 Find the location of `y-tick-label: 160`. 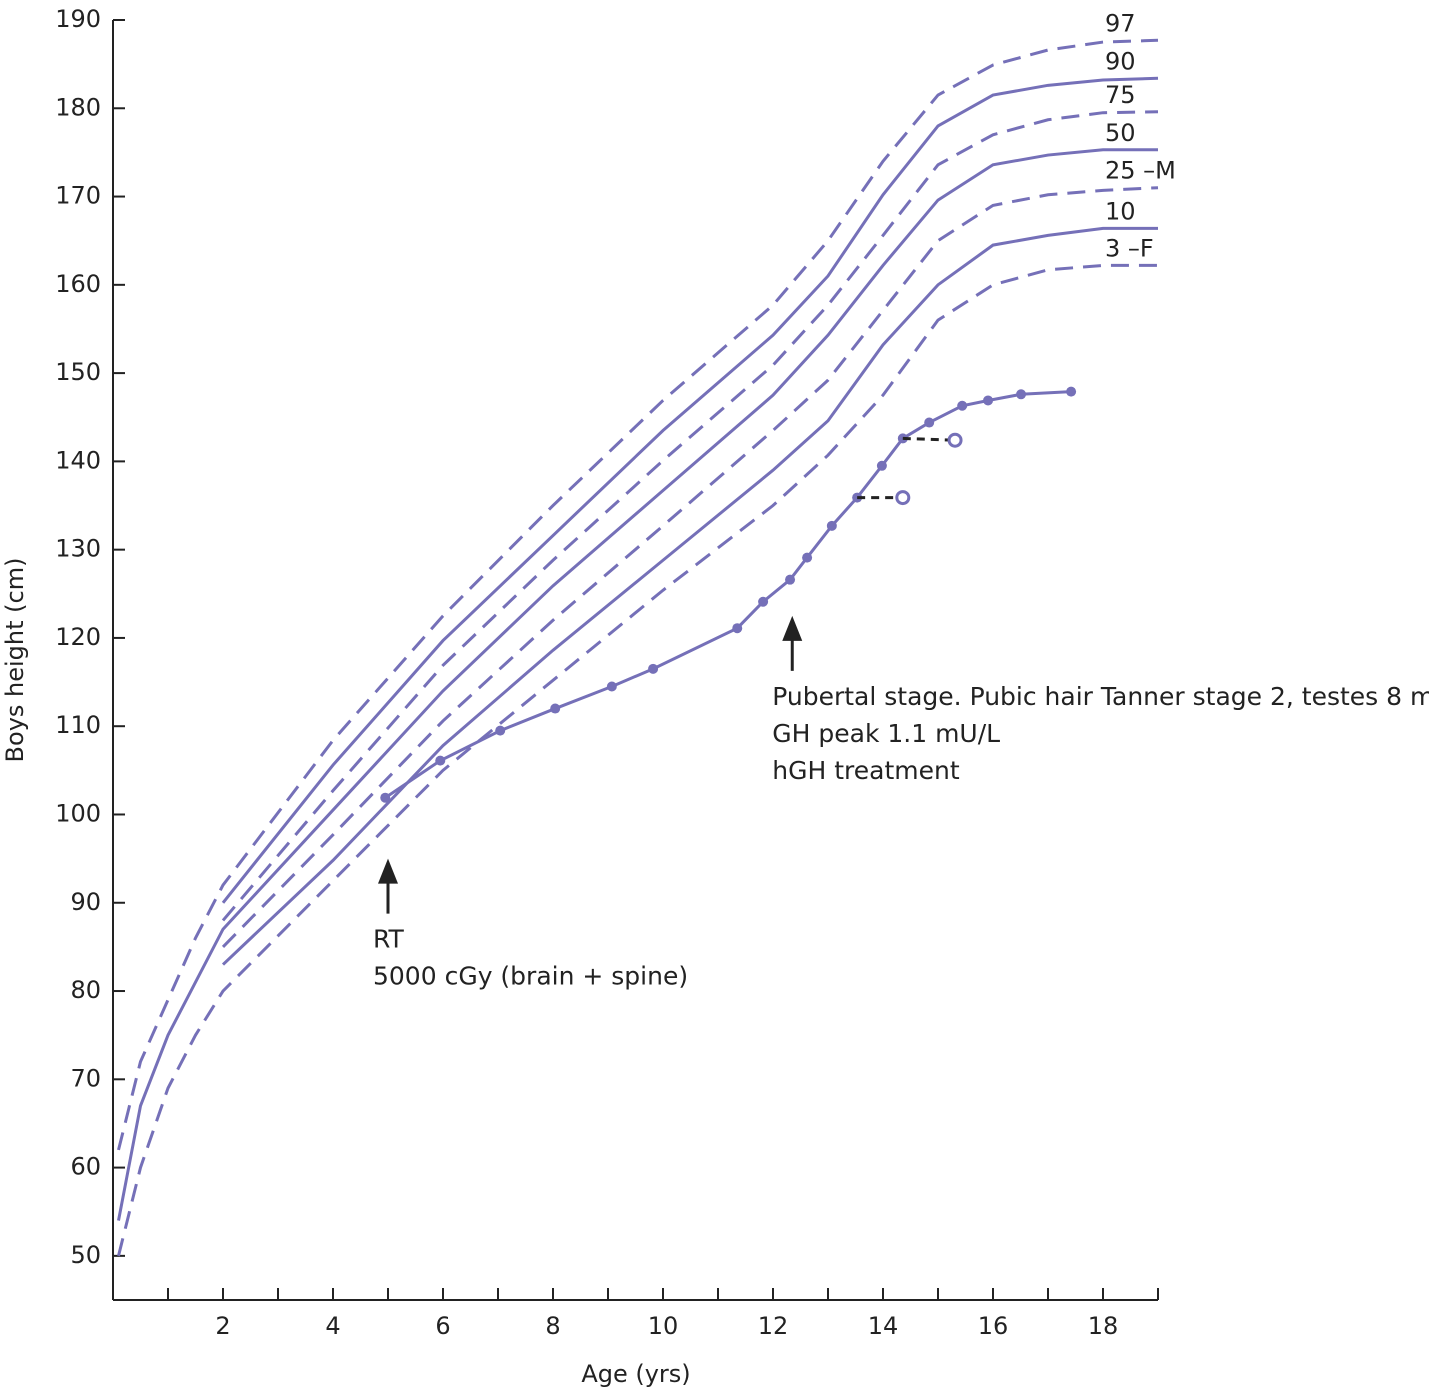

y-tick-label: 160 is located at coordinates (78, 284).